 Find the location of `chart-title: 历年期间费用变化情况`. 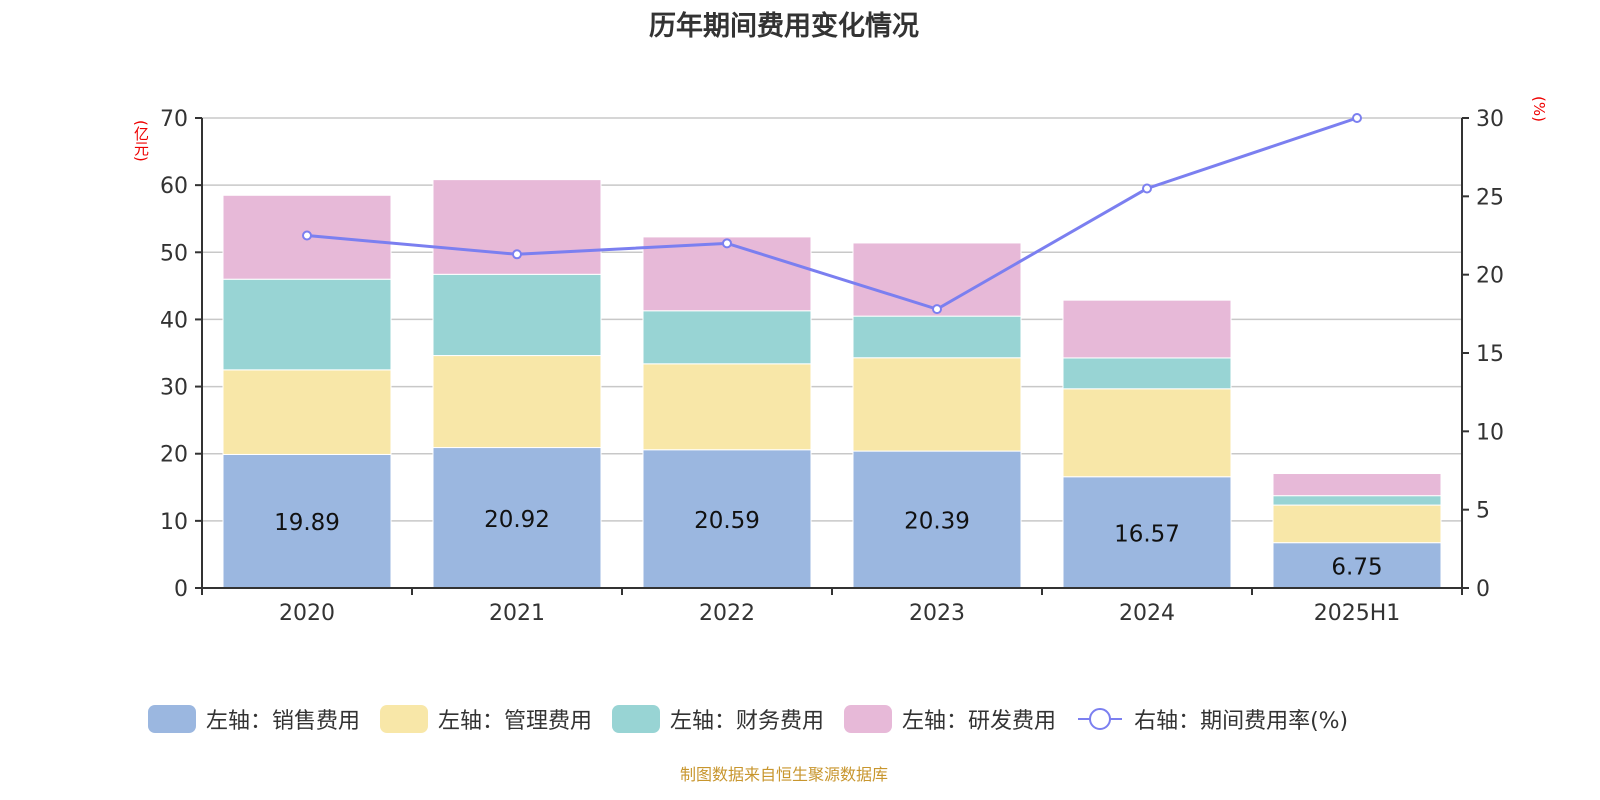

chart-title: 历年期间费用变化情况 is located at coordinates (784, 26).